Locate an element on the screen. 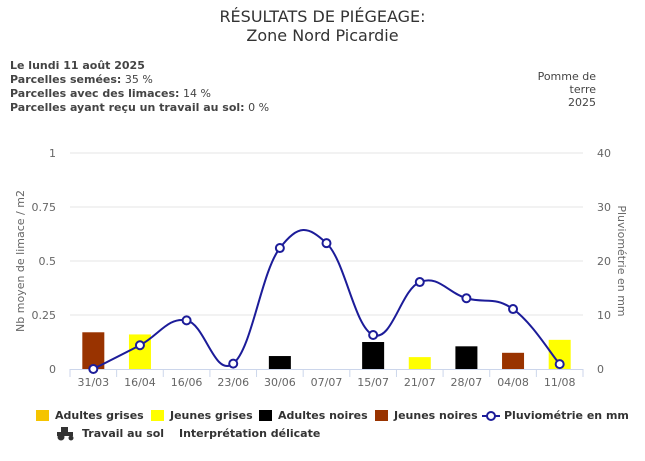  legend-label: Jeunes noires is located at coordinates (436, 415).